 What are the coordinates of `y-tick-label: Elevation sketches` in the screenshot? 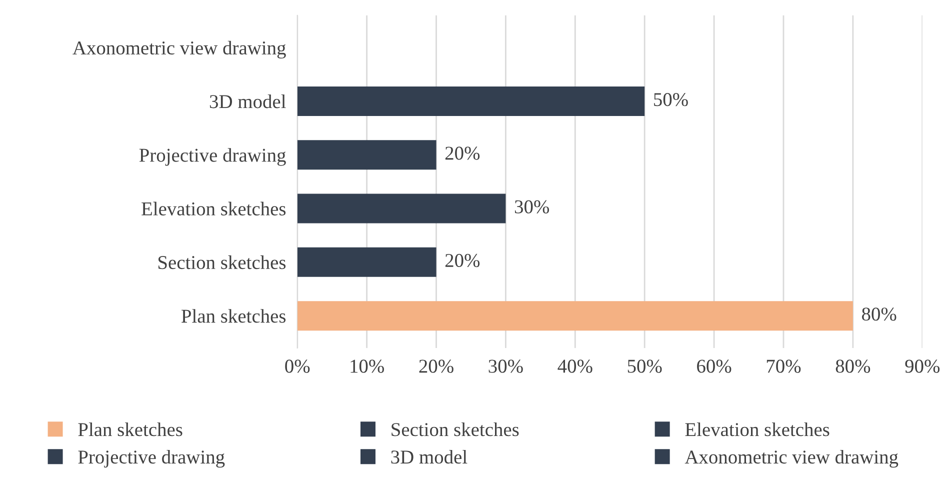 It's located at (214, 209).